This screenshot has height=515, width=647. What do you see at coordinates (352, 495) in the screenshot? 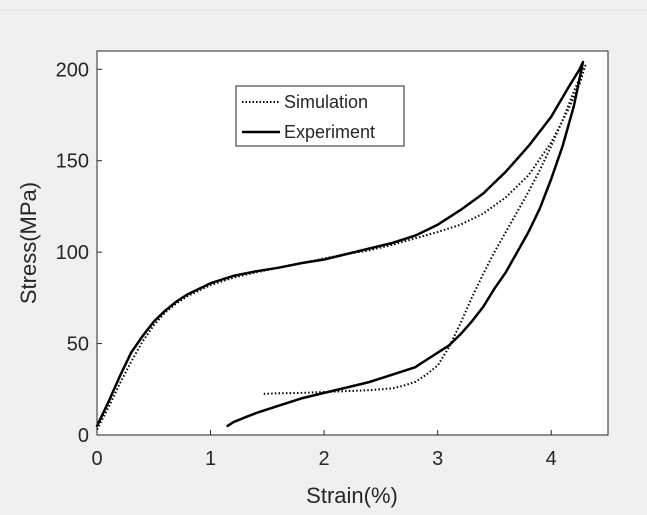
I see `x-axis-label: Strain(%)` at bounding box center [352, 495].